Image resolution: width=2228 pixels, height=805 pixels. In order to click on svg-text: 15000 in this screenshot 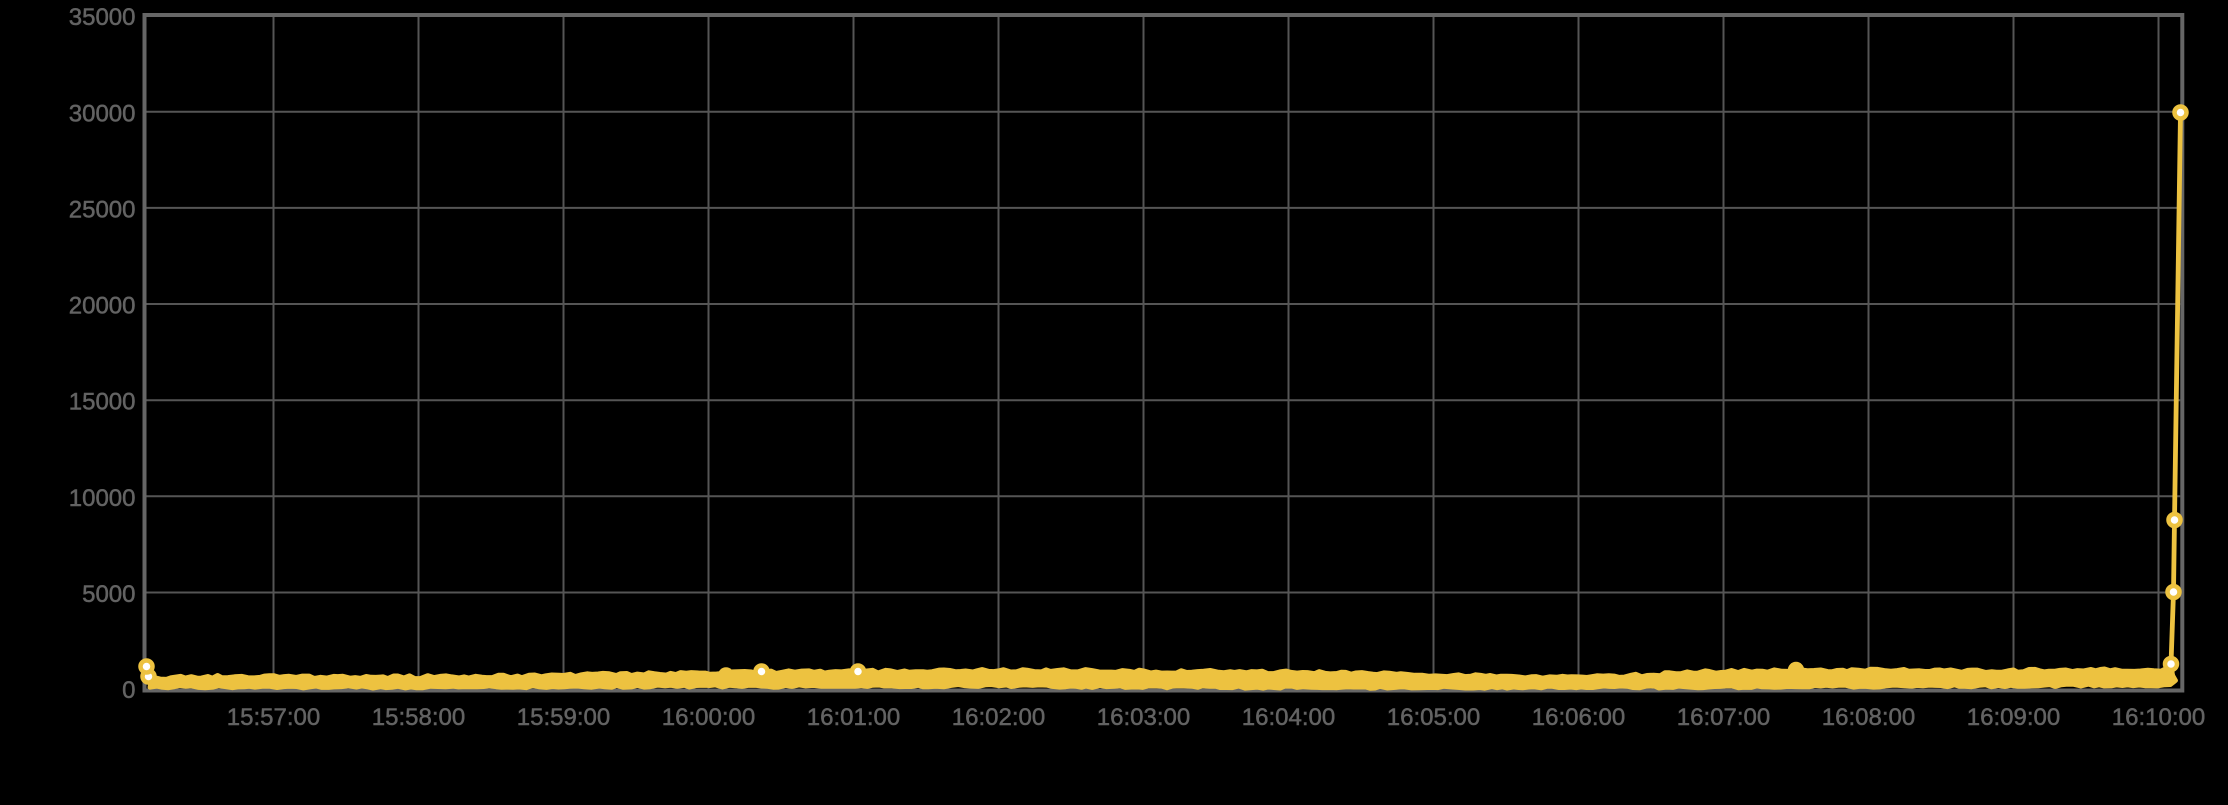, I will do `click(102, 402)`.